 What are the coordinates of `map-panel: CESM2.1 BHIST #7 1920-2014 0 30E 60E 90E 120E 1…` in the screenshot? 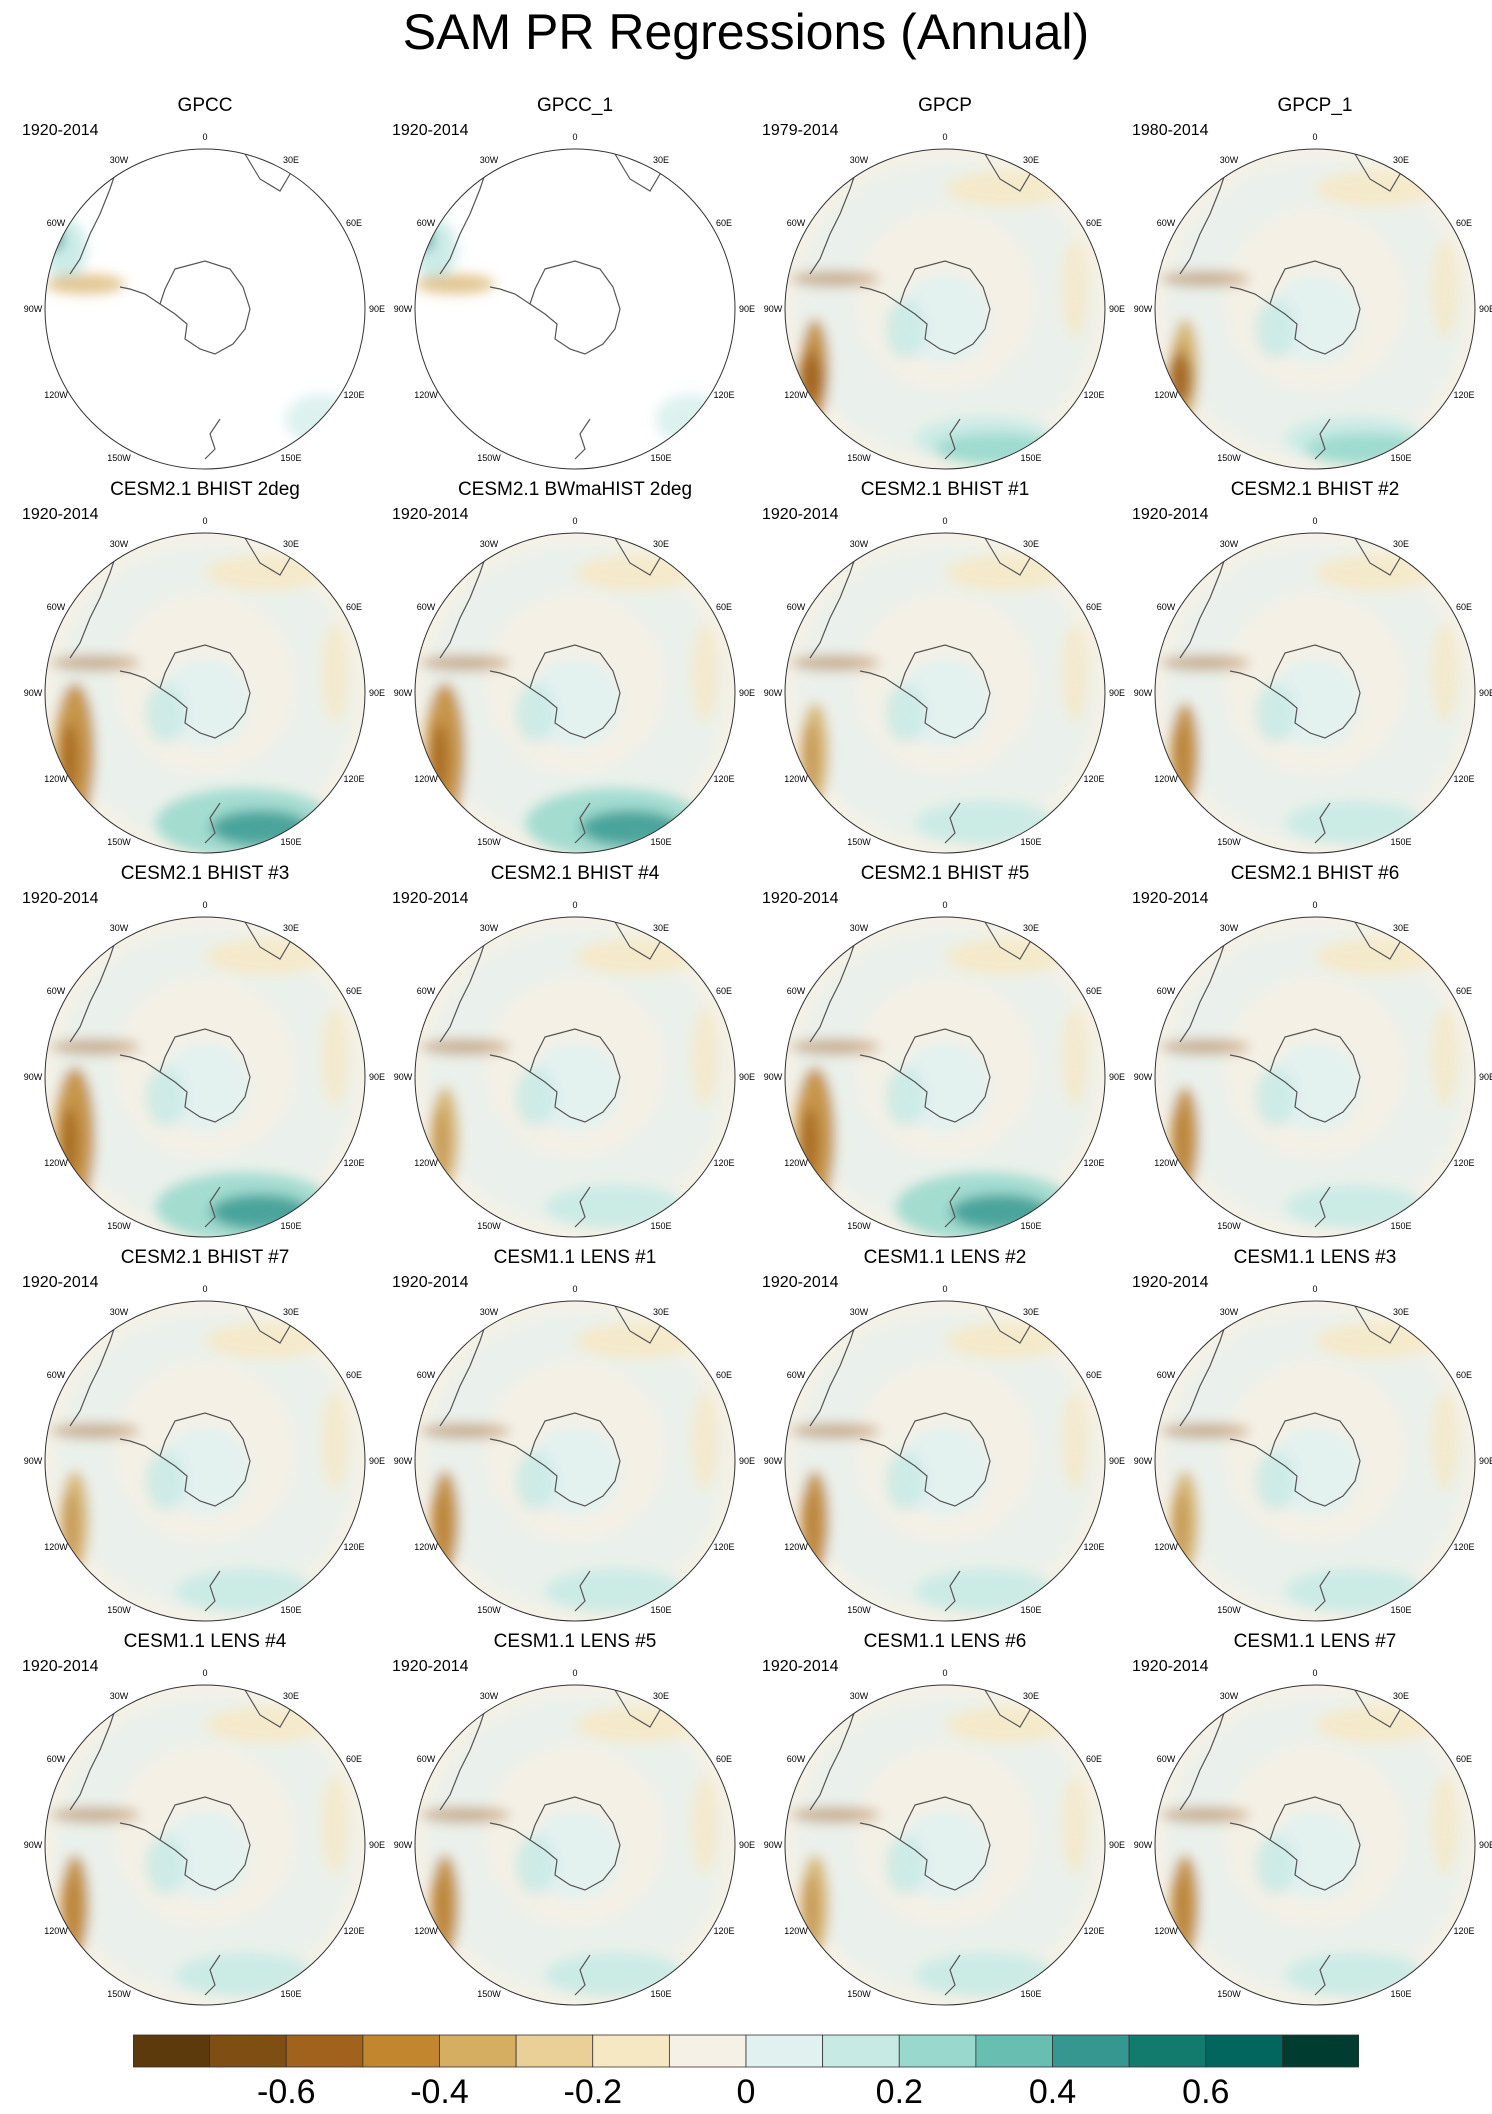 It's located at (205, 1438).